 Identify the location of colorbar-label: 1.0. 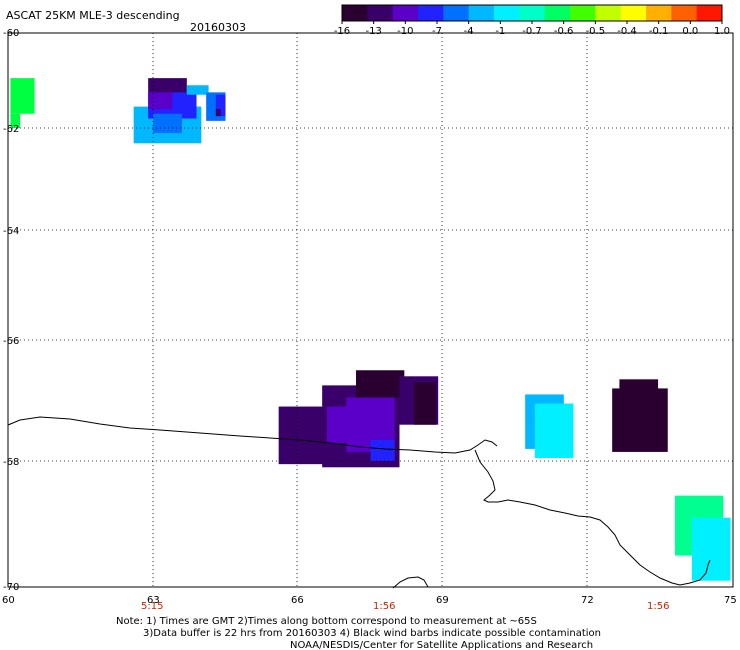
(722, 31).